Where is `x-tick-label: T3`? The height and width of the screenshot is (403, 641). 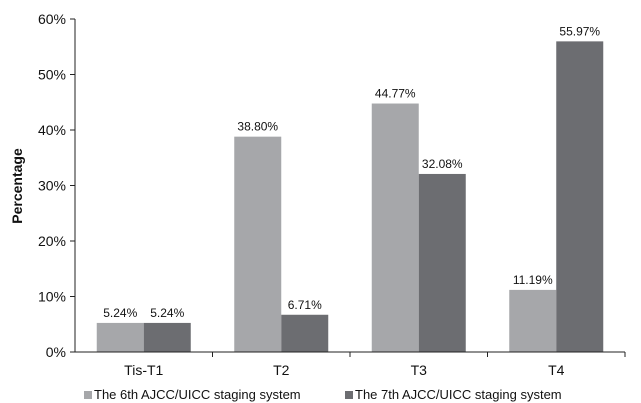 x-tick-label: T3 is located at coordinates (419, 370).